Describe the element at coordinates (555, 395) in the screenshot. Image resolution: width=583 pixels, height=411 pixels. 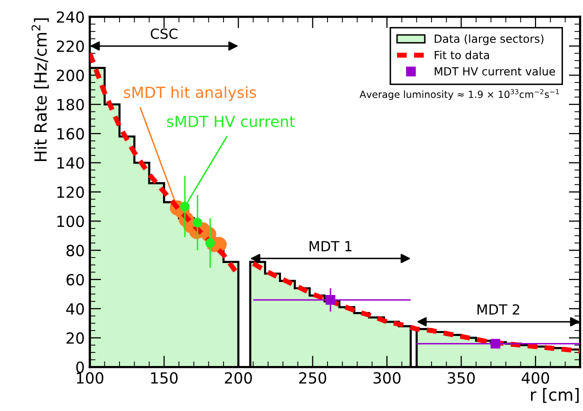
I see `x-axis-title: r [cm]` at that location.